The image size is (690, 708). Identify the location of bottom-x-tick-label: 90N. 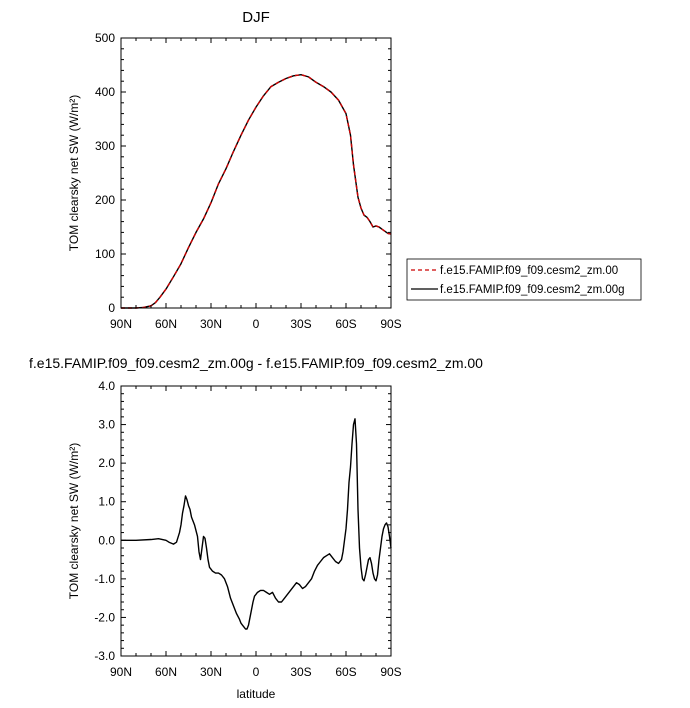
(121, 672).